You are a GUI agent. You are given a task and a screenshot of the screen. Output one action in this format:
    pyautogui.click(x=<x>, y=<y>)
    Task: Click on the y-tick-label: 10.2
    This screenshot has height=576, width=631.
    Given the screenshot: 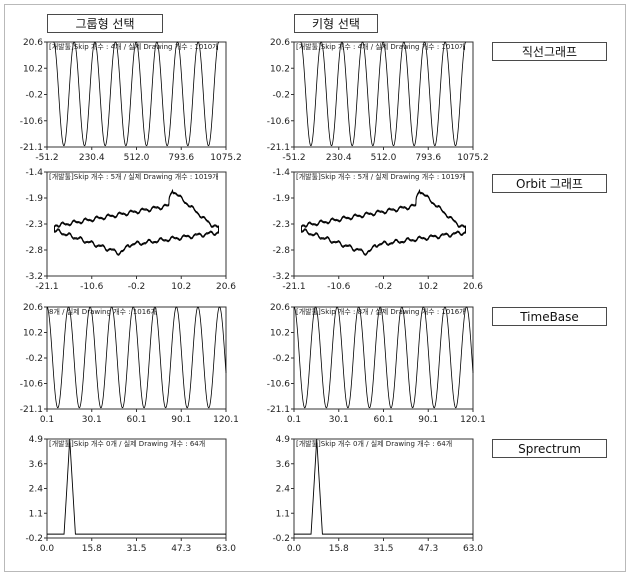 What is the action you would take?
    pyautogui.click(x=280, y=334)
    